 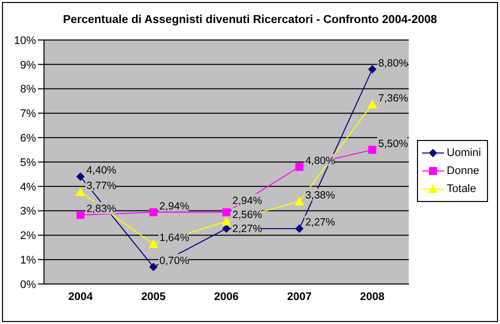 I want to click on y-tick-label: 8%, so click(x=28, y=90).